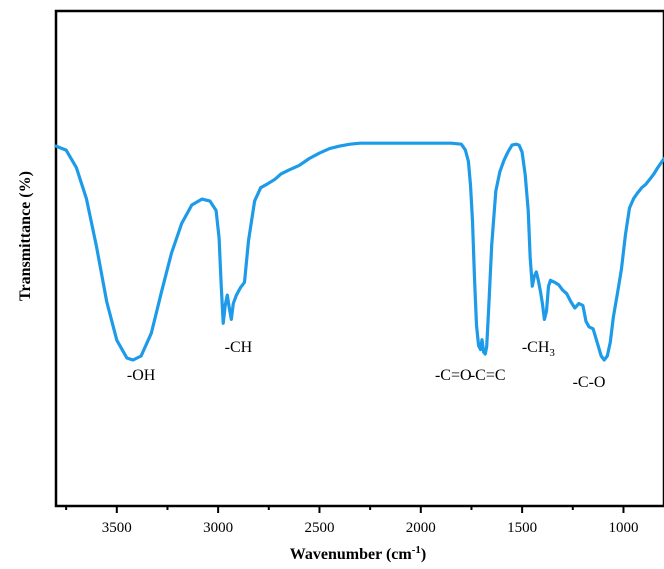  I want to click on x-axis-label: Wavenumber (cm-1), so click(358, 553).